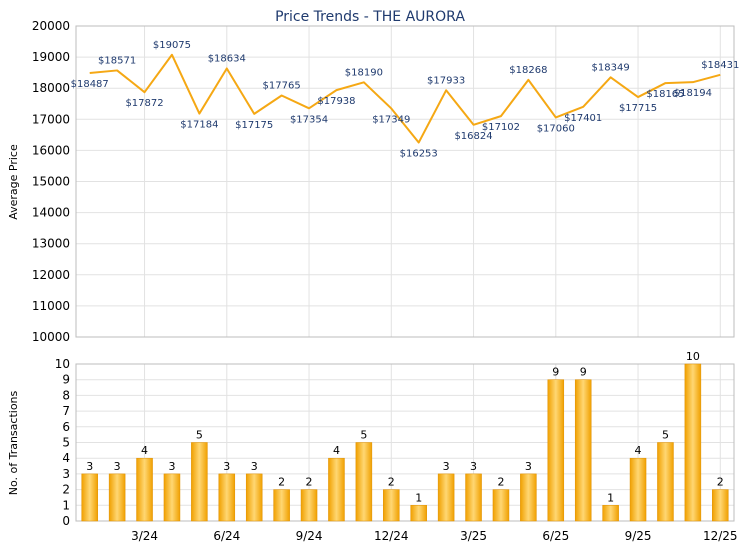 This screenshot has height=550, width=740. I want to click on price-data-label: $16824, so click(473, 136).